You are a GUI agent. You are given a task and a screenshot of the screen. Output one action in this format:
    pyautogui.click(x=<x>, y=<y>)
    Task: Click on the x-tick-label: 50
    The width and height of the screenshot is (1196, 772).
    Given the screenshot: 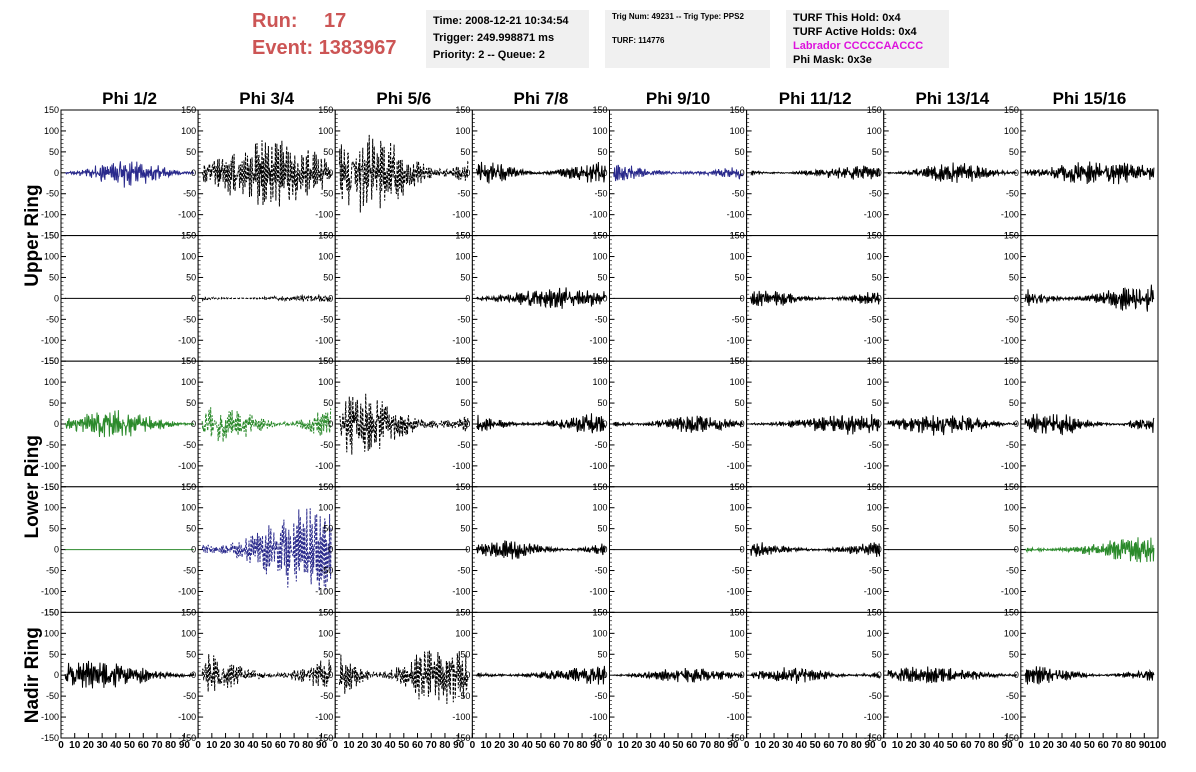 What is the action you would take?
    pyautogui.click(x=130, y=745)
    